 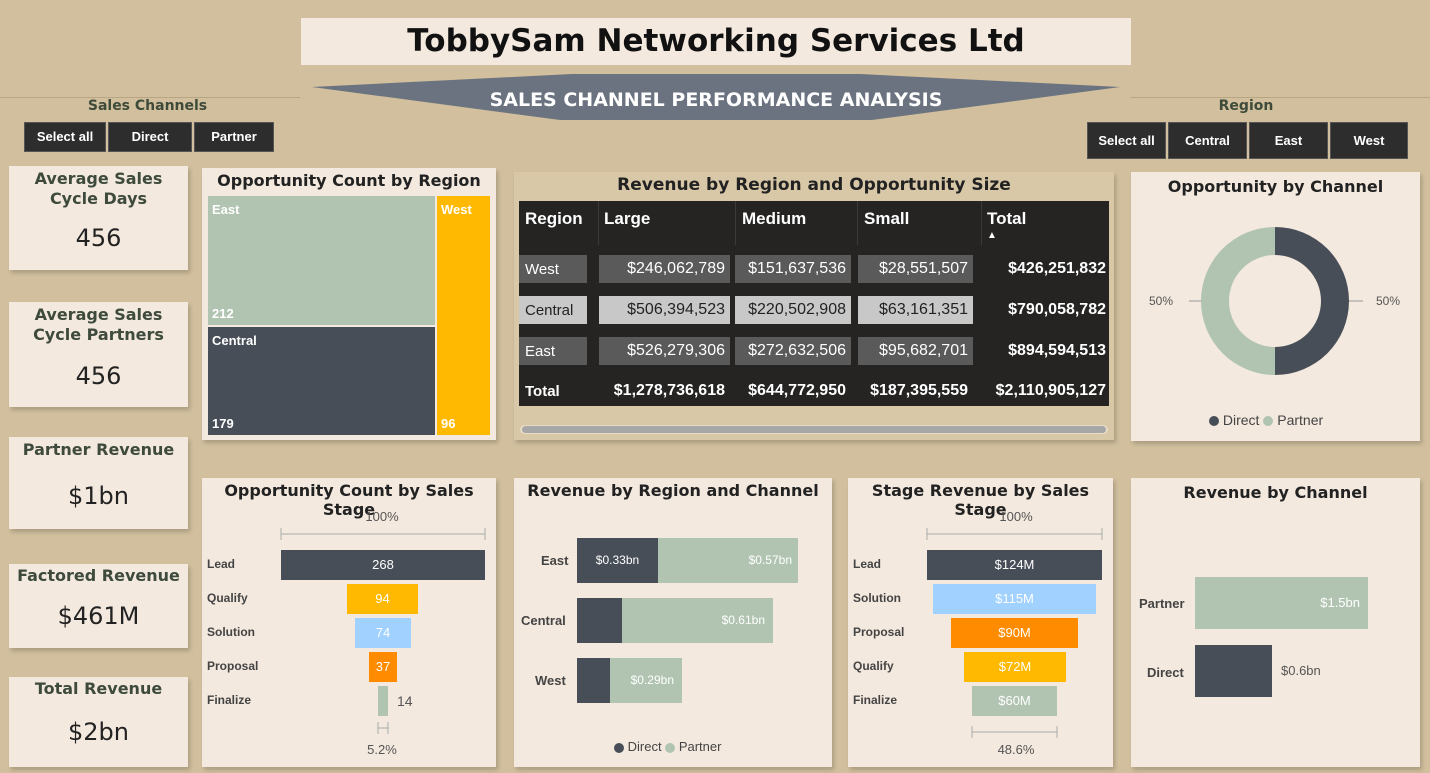 What do you see at coordinates (1057, 309) in the screenshot?
I see `matrix-cell-total: $790,058,782` at bounding box center [1057, 309].